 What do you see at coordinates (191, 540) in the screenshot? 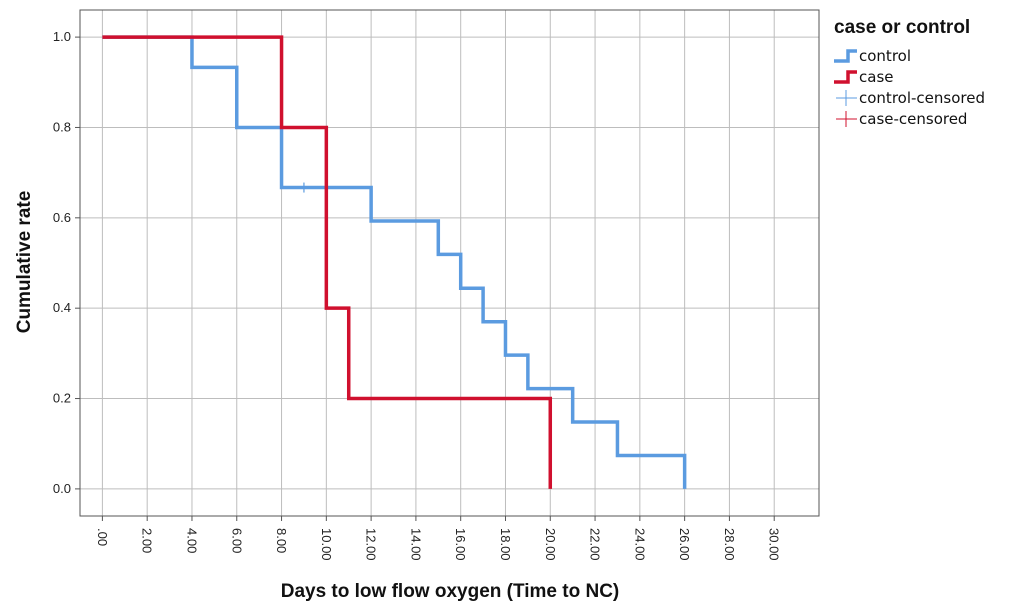
I see `x-tick-label: 4.00` at bounding box center [191, 540].